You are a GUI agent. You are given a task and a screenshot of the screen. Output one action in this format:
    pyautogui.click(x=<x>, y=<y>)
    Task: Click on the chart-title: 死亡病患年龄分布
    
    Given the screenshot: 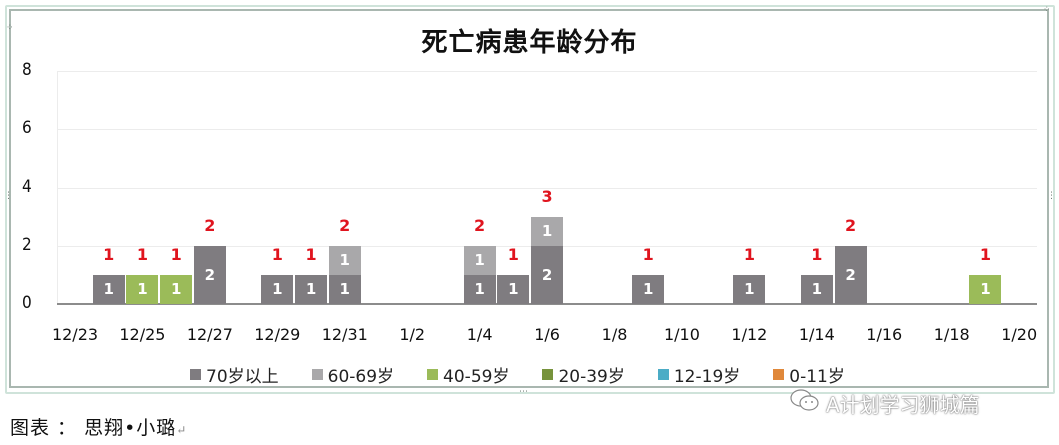 What is the action you would take?
    pyautogui.click(x=529, y=43)
    